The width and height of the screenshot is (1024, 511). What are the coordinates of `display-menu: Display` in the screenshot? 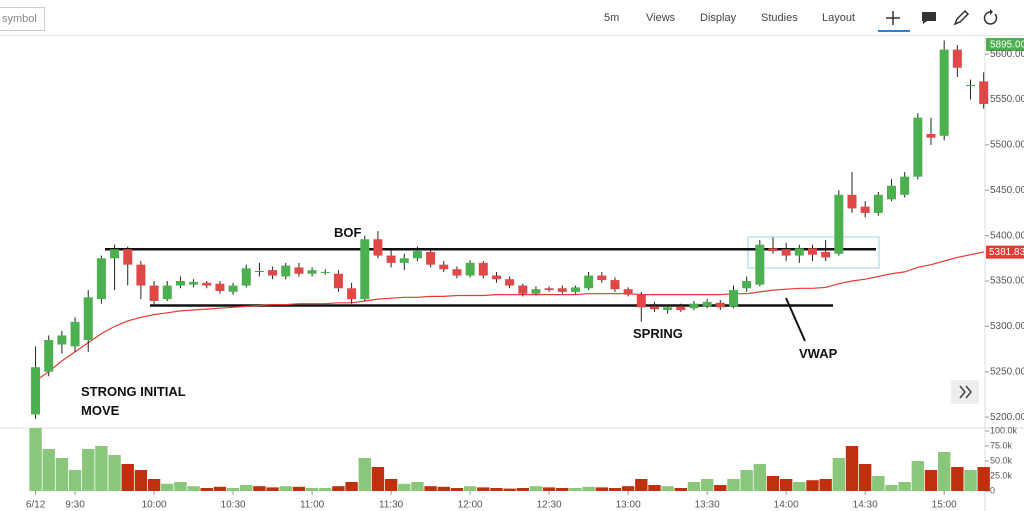 It's located at (718, 18).